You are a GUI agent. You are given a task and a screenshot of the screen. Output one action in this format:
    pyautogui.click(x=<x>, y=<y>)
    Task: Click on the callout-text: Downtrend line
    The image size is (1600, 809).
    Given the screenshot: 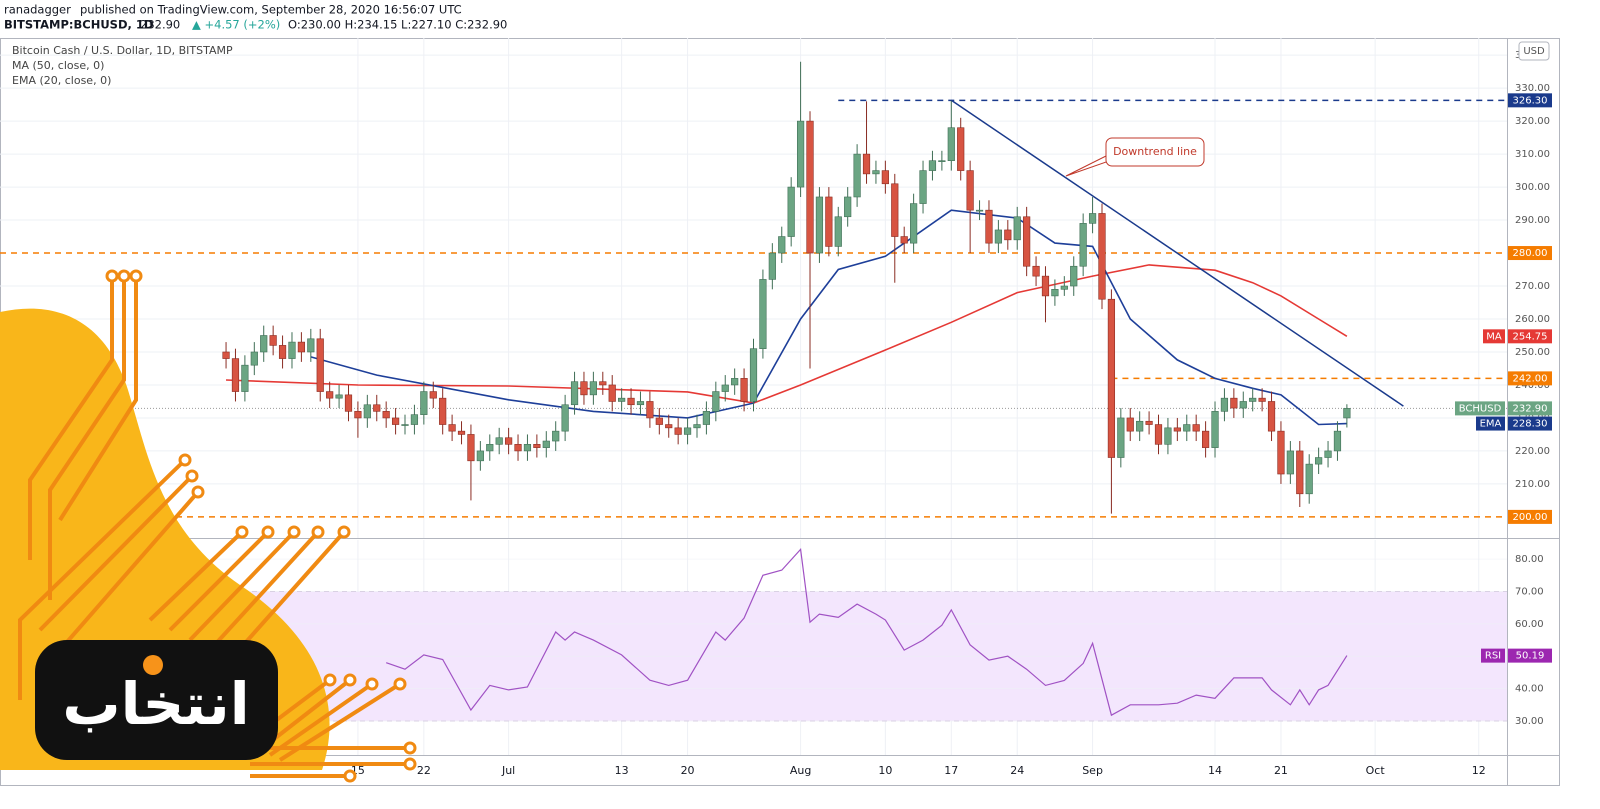 What is the action you would take?
    pyautogui.click(x=1155, y=151)
    